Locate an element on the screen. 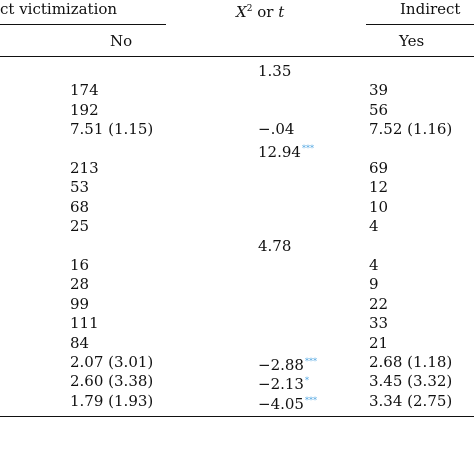 The image size is (474, 474). cell-no: 84 is located at coordinates (80, 343).